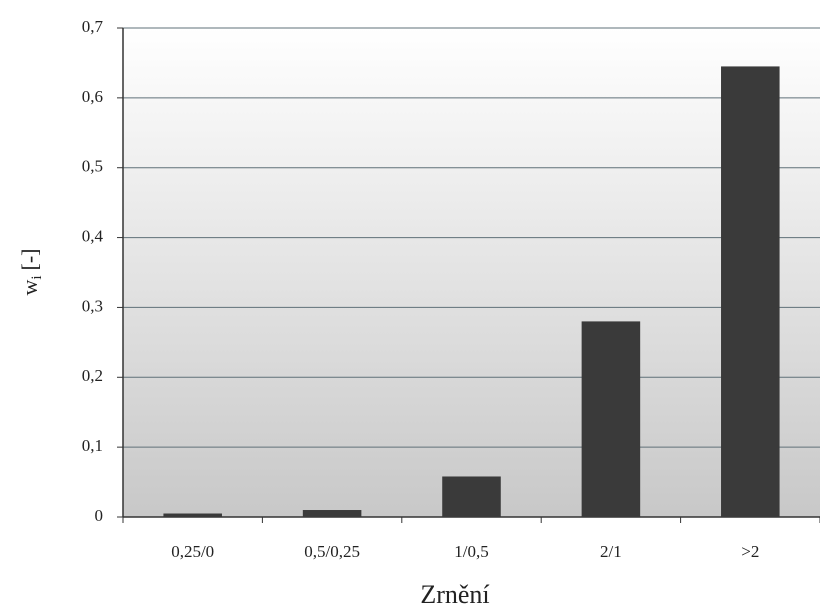  Describe the element at coordinates (93, 235) in the screenshot. I see `y-tick-label: 0,4` at that location.